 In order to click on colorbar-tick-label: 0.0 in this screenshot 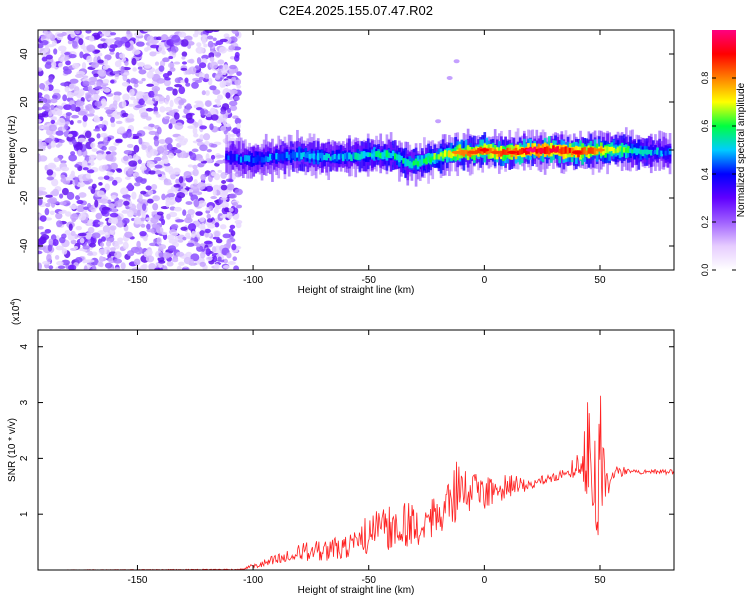, I will do `click(705, 270)`.